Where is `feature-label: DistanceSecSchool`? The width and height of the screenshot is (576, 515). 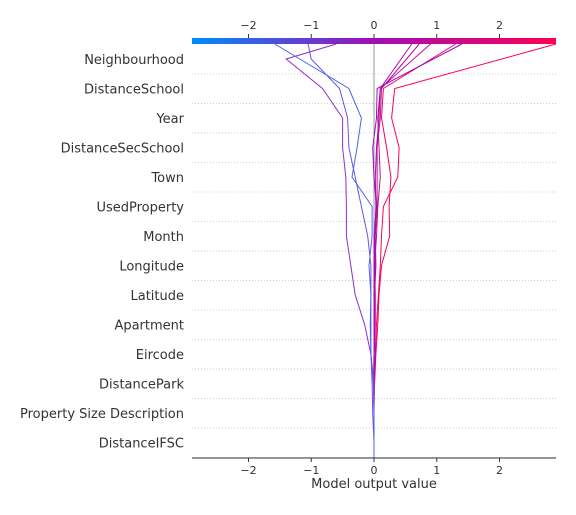 feature-label: DistanceSecSchool is located at coordinates (122, 149).